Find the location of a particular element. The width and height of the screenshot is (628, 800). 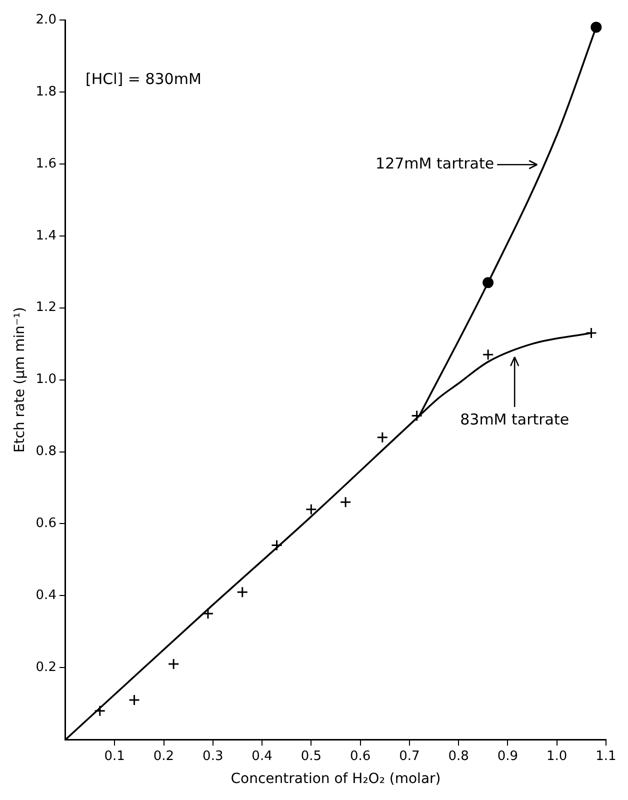

x-tick-label: 0.1 is located at coordinates (114, 756).